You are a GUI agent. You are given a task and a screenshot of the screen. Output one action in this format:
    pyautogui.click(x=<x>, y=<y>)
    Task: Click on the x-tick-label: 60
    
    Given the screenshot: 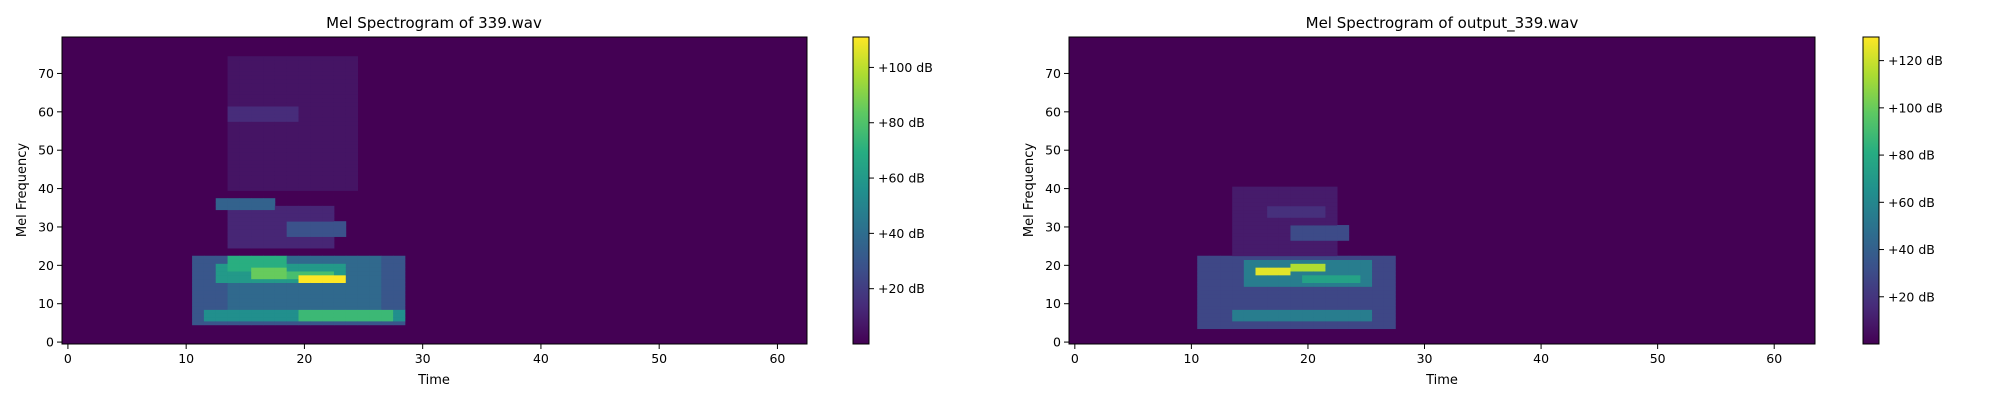 What is the action you would take?
    pyautogui.click(x=1774, y=358)
    